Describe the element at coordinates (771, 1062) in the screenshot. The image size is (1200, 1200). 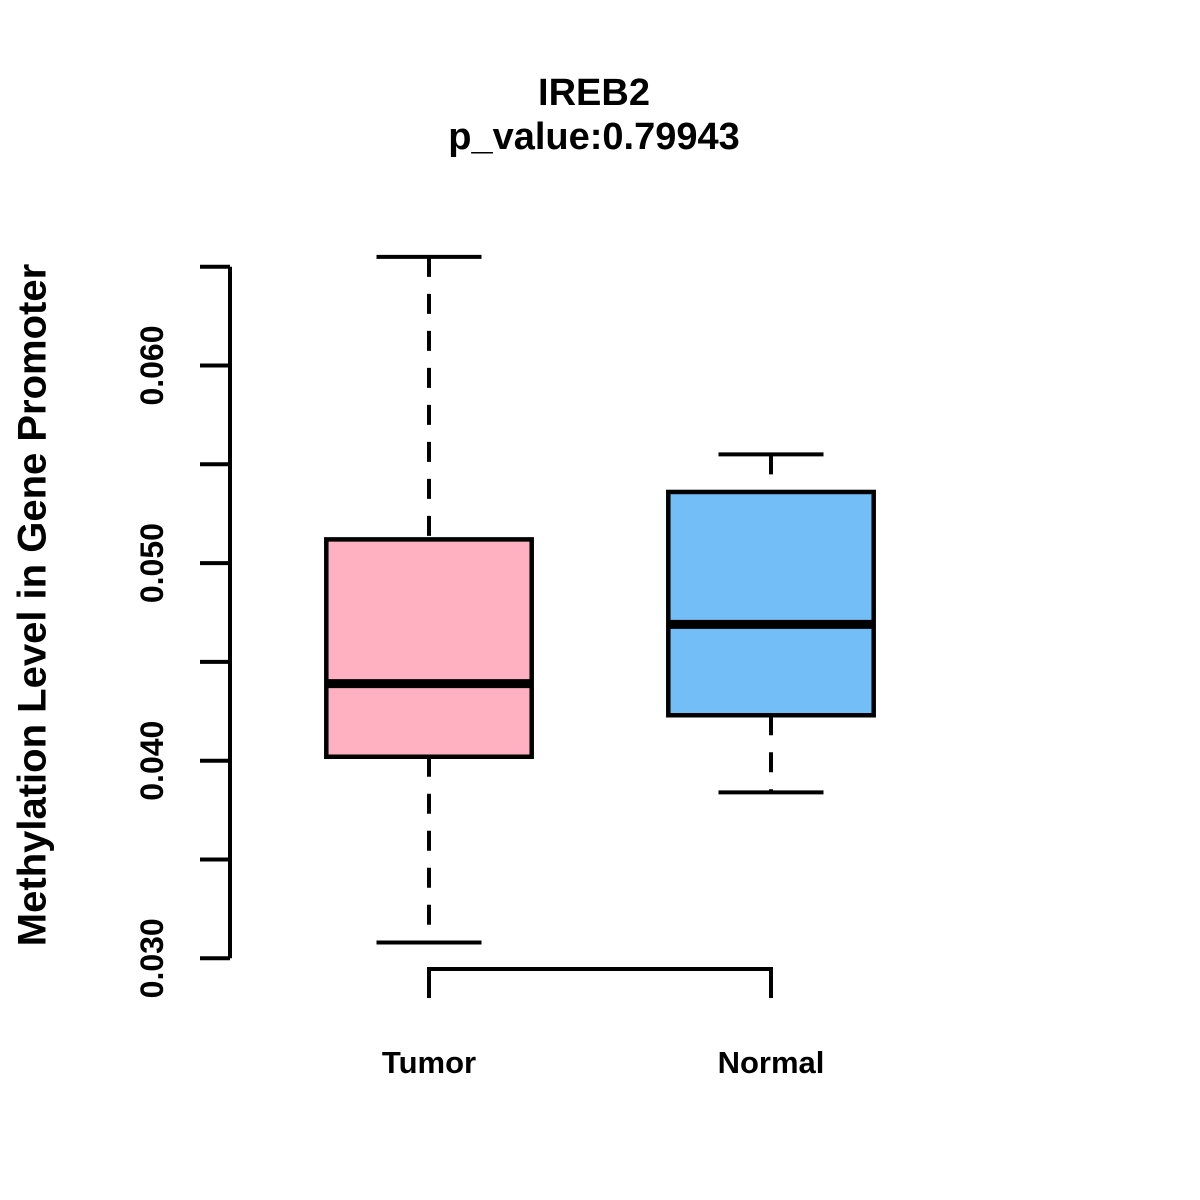
I see `x-tick-label-normal: Normal` at that location.